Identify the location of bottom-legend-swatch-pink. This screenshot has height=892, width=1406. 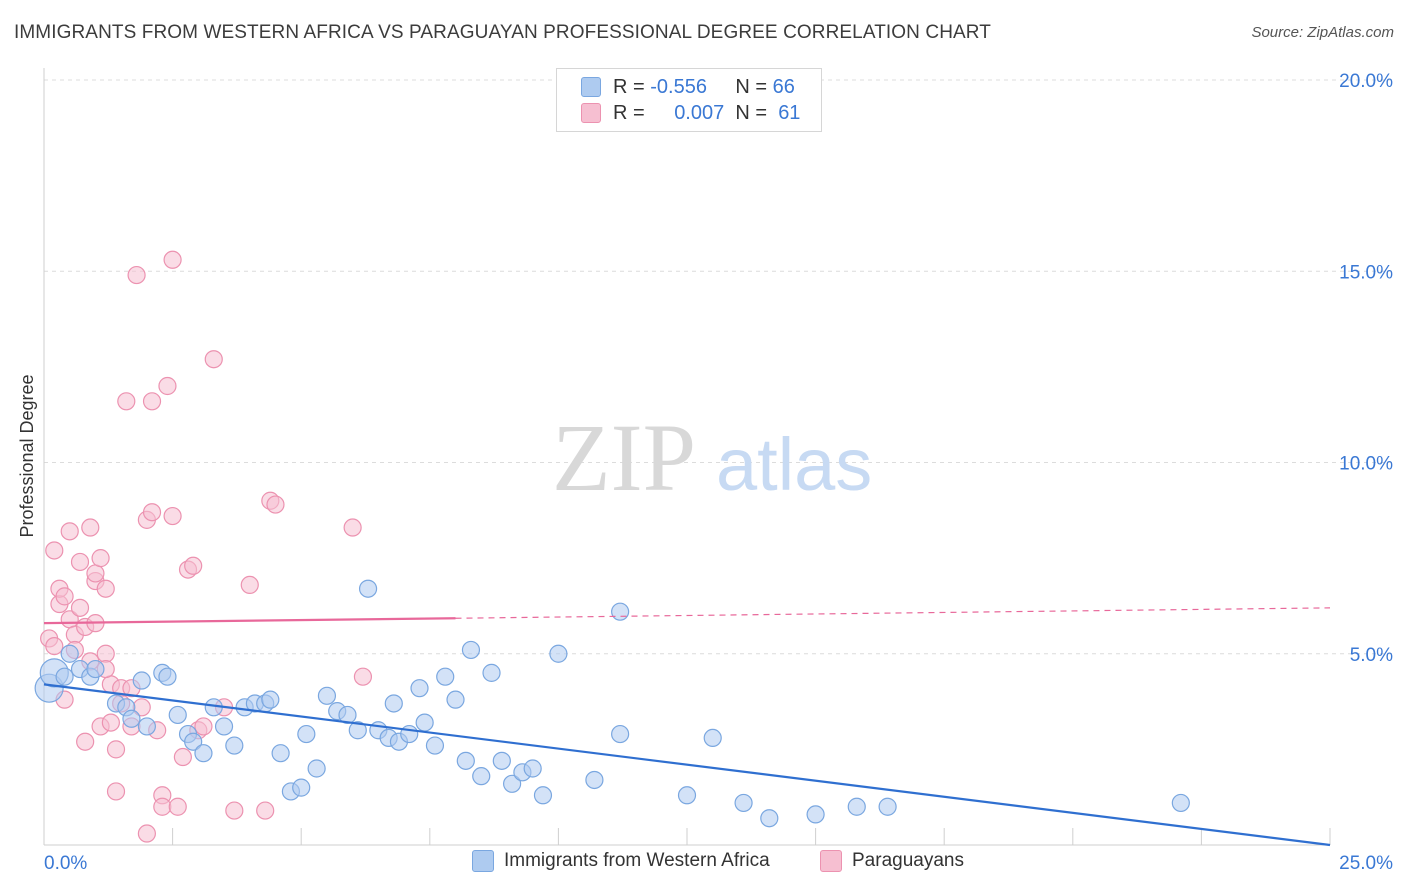
(831, 861).